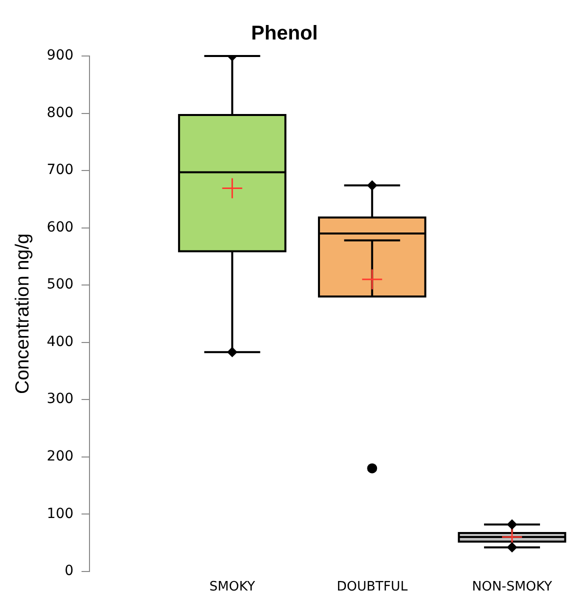 The height and width of the screenshot is (607, 577). Describe the element at coordinates (60, 342) in the screenshot. I see `y-tick-label: 400` at that location.